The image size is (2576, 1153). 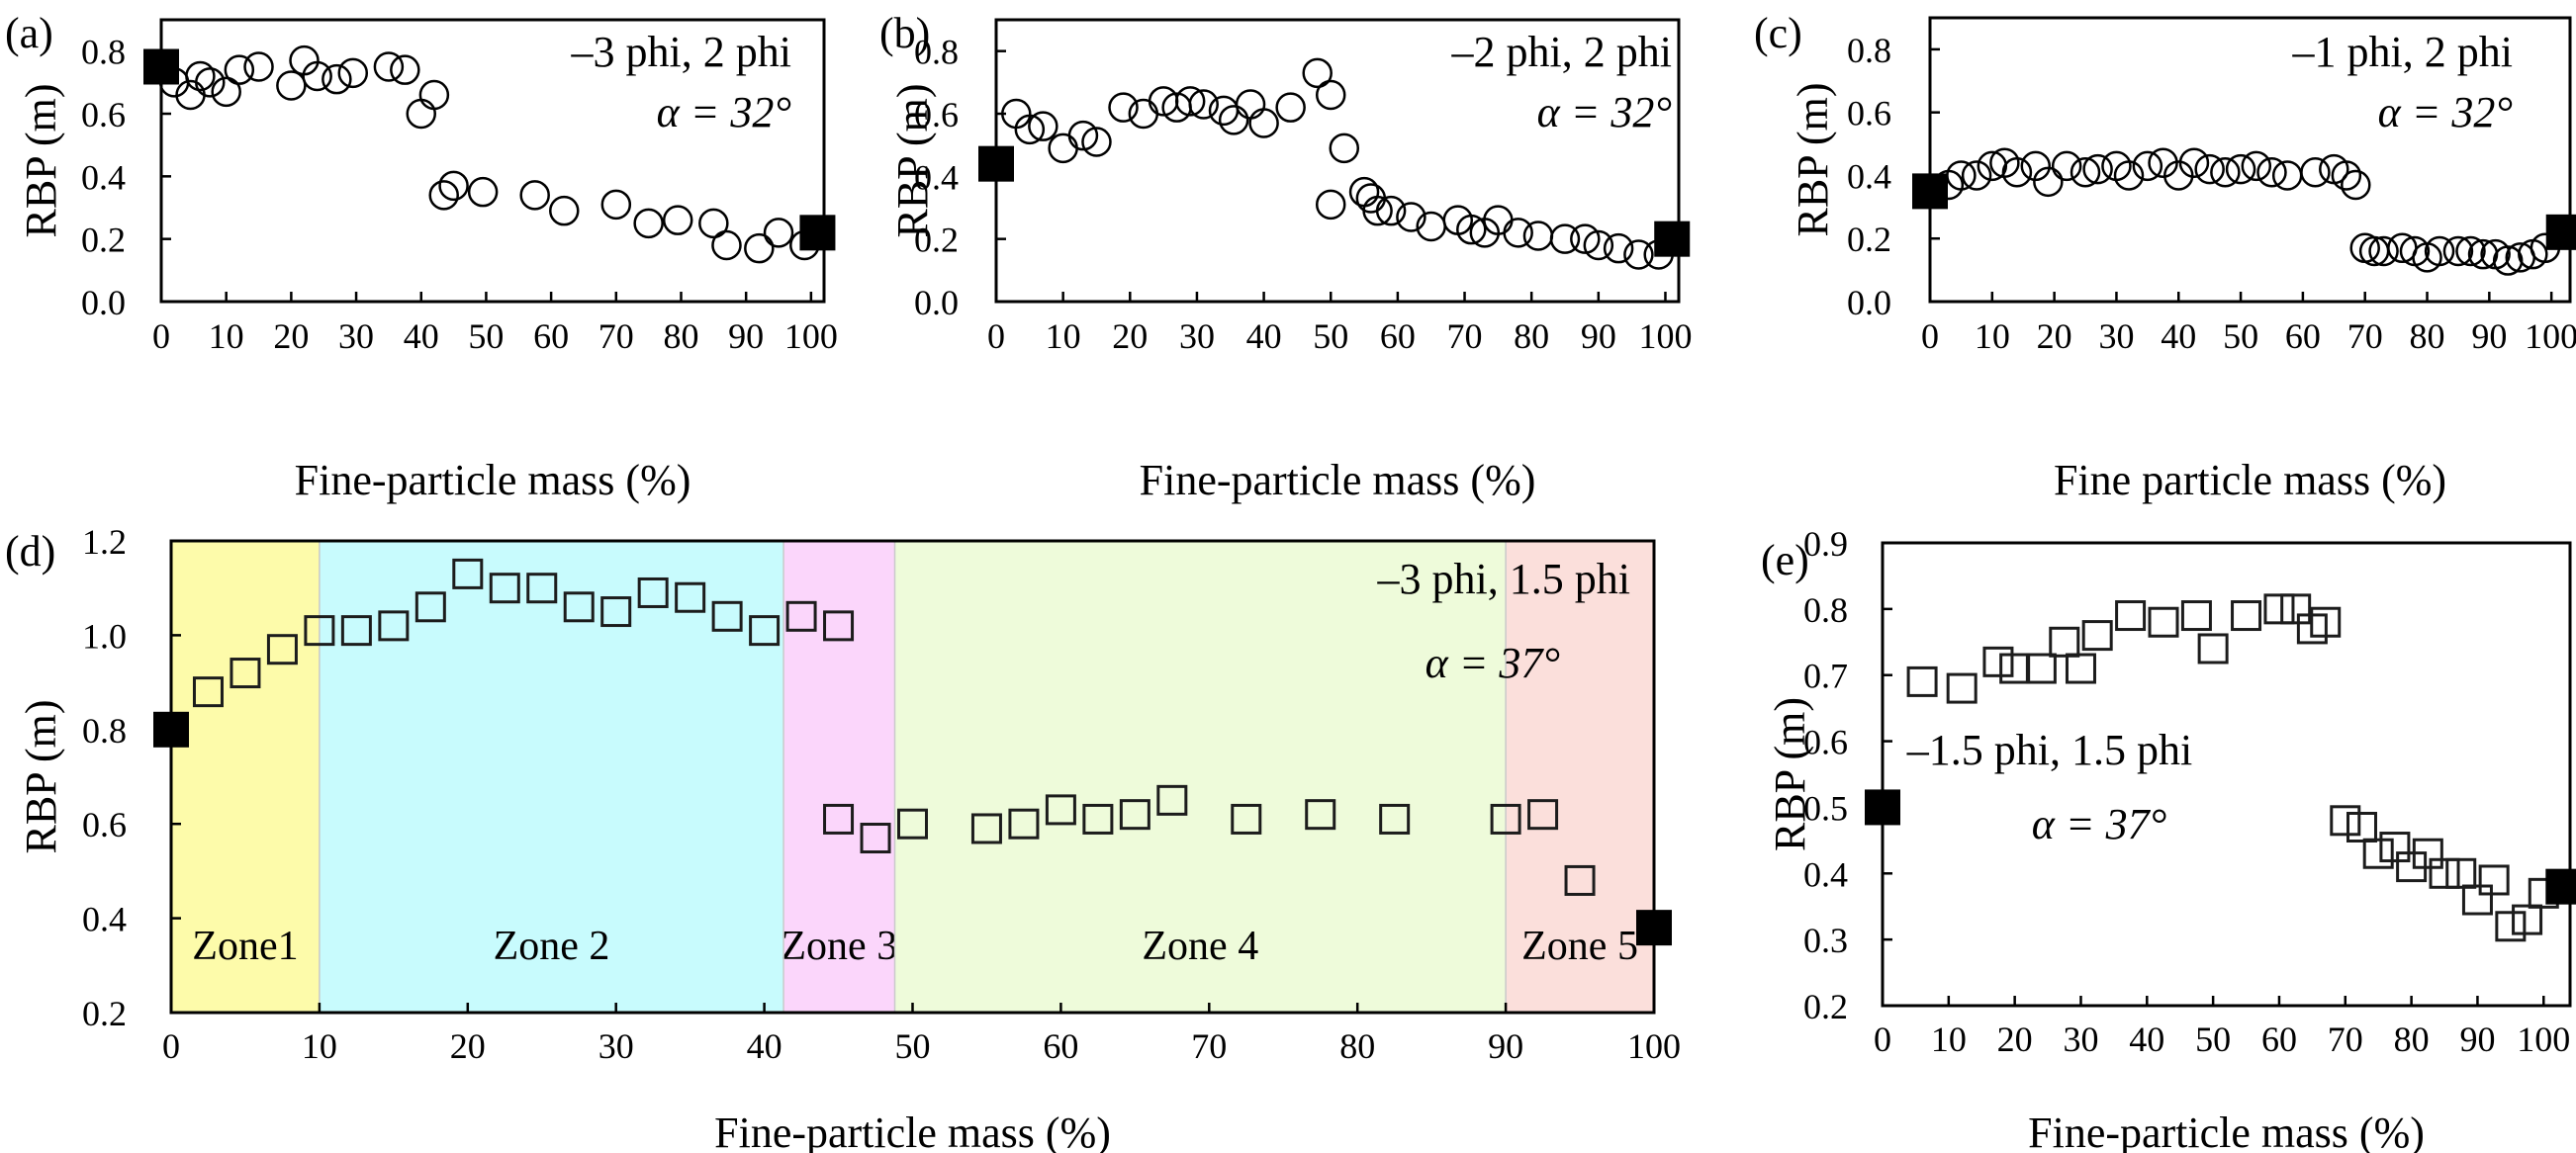 I want to click on panel-letter: (c), so click(x=1778, y=33).